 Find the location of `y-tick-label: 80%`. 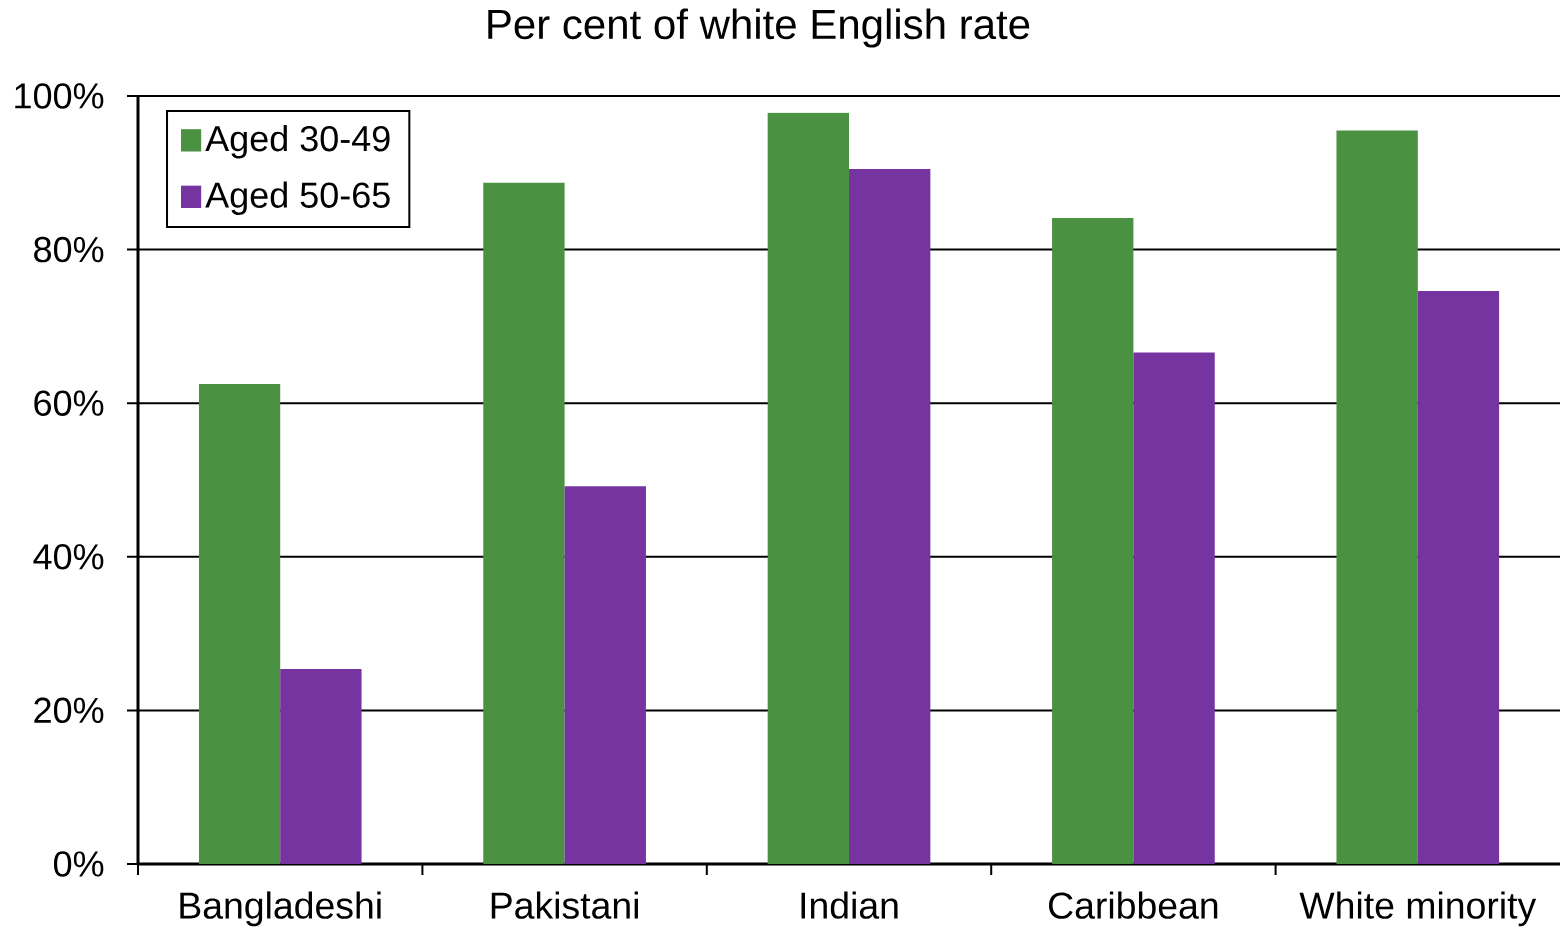

y-tick-label: 80% is located at coordinates (69, 249).